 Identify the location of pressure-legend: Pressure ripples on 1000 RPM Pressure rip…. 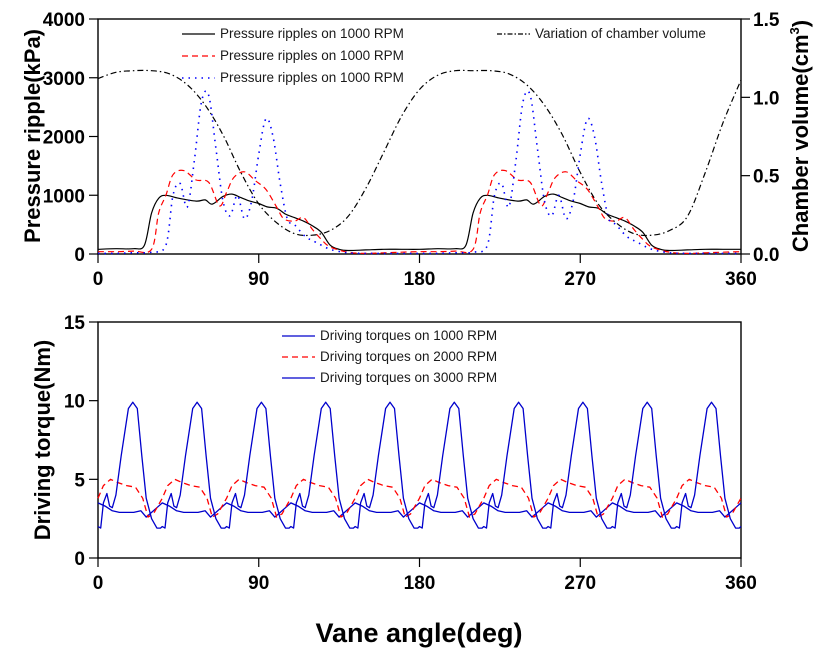
(444, 55).